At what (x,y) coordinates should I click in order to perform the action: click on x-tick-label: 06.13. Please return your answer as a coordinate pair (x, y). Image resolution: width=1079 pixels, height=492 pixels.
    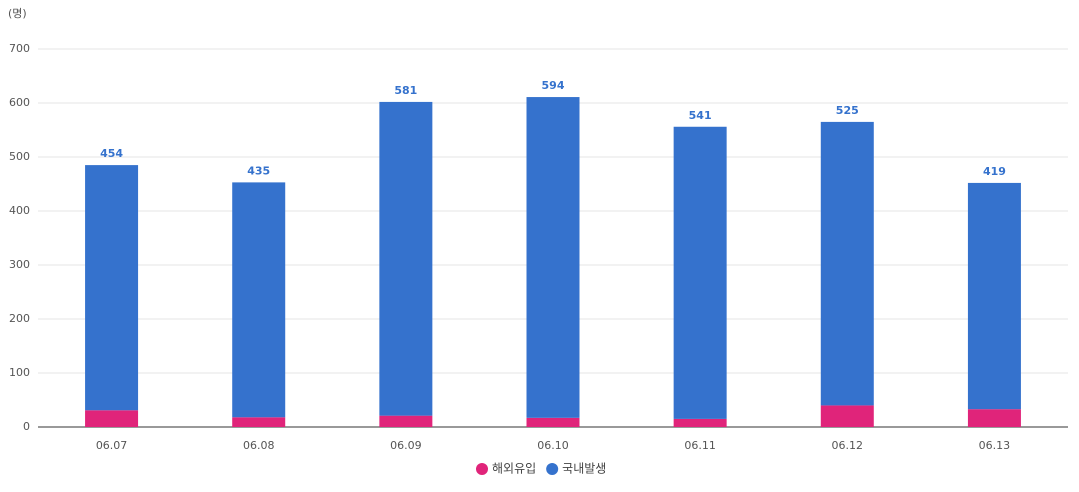
    Looking at the image, I should click on (995, 445).